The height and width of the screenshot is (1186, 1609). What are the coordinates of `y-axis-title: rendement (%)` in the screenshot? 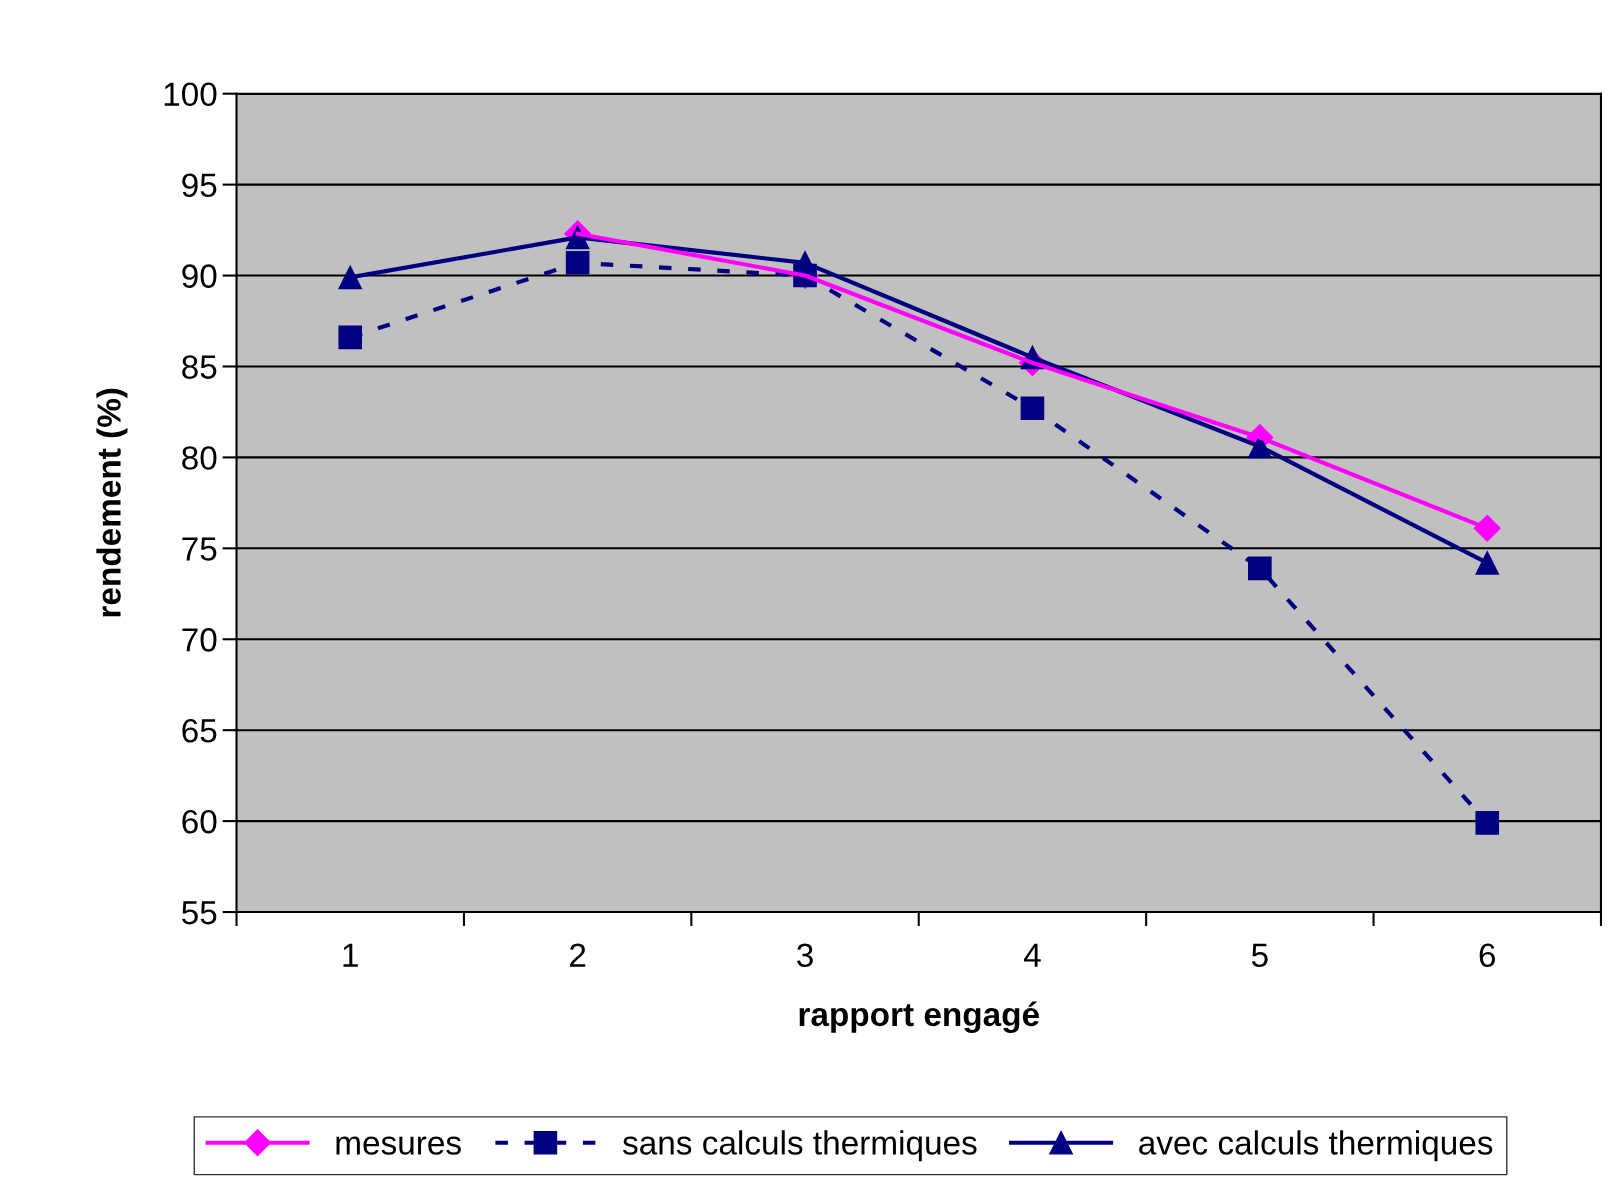 It's located at (112, 502).